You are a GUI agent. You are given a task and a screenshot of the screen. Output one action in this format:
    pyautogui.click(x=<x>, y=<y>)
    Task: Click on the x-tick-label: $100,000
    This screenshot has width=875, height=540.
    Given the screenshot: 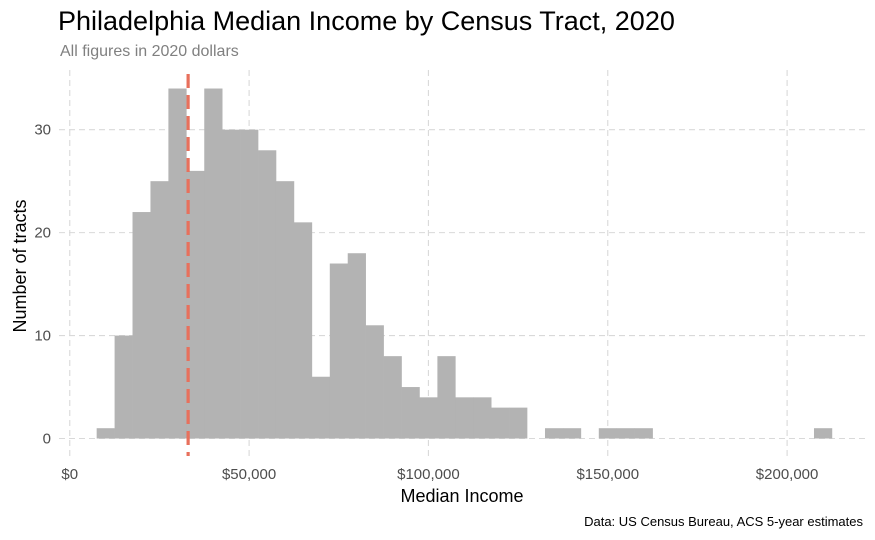 What is the action you would take?
    pyautogui.click(x=428, y=474)
    